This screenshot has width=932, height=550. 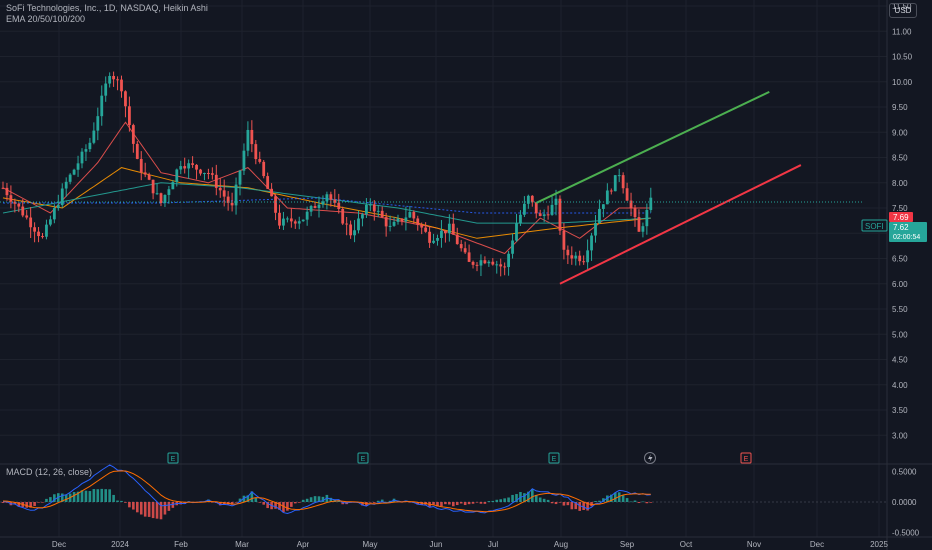 What do you see at coordinates (652, 147) in the screenshot?
I see `trendline-upper` at bounding box center [652, 147].